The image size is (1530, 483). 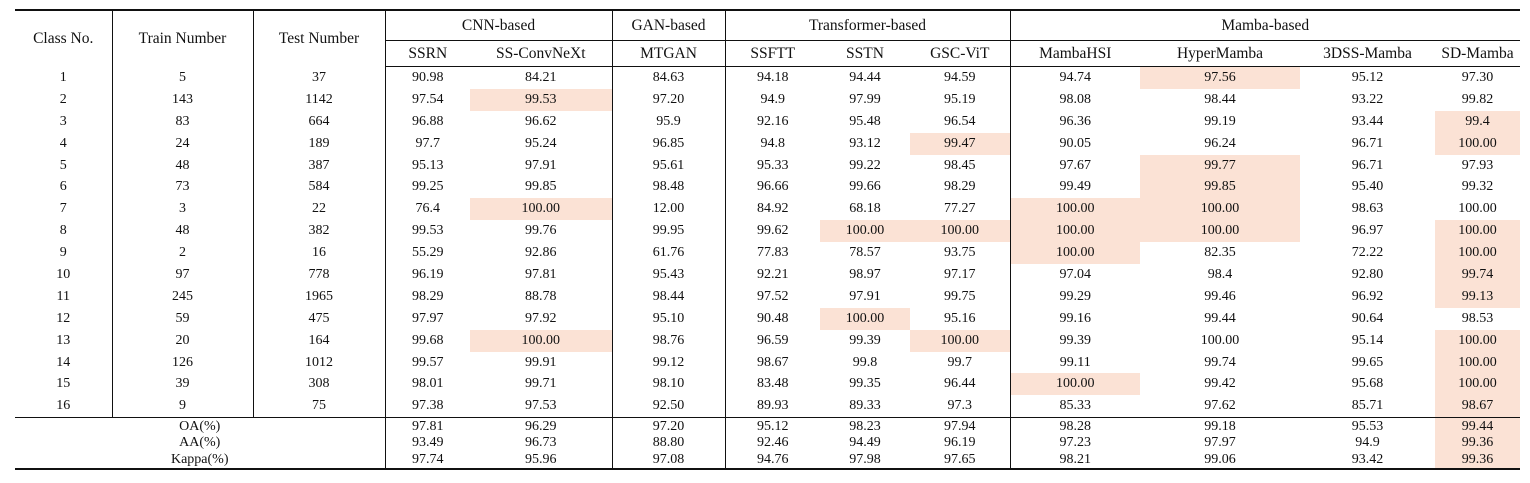 What do you see at coordinates (1220, 459) in the screenshot?
I see `metric-value-cell: 99.06` at bounding box center [1220, 459].